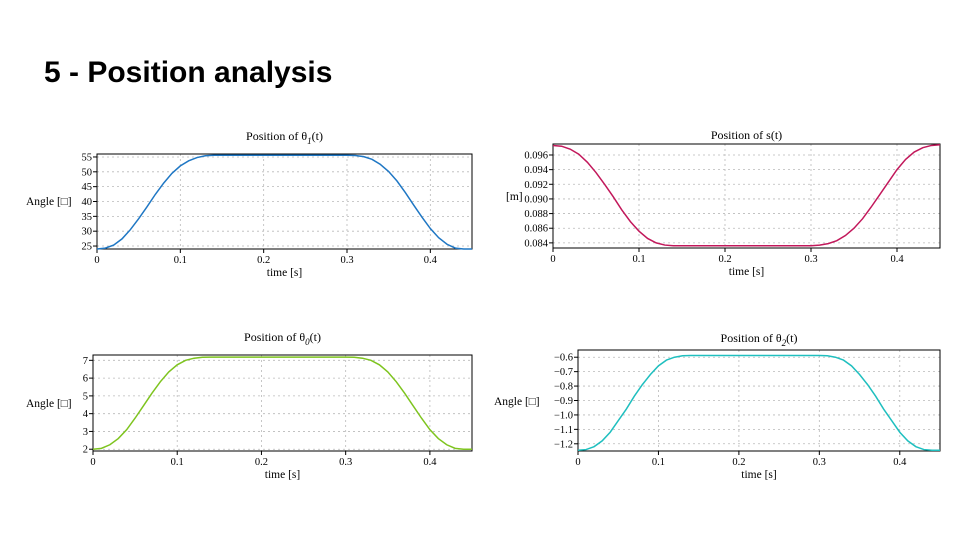 The height and width of the screenshot is (540, 960). I want to click on slide-title: 5 - Position analysis, so click(188, 72).